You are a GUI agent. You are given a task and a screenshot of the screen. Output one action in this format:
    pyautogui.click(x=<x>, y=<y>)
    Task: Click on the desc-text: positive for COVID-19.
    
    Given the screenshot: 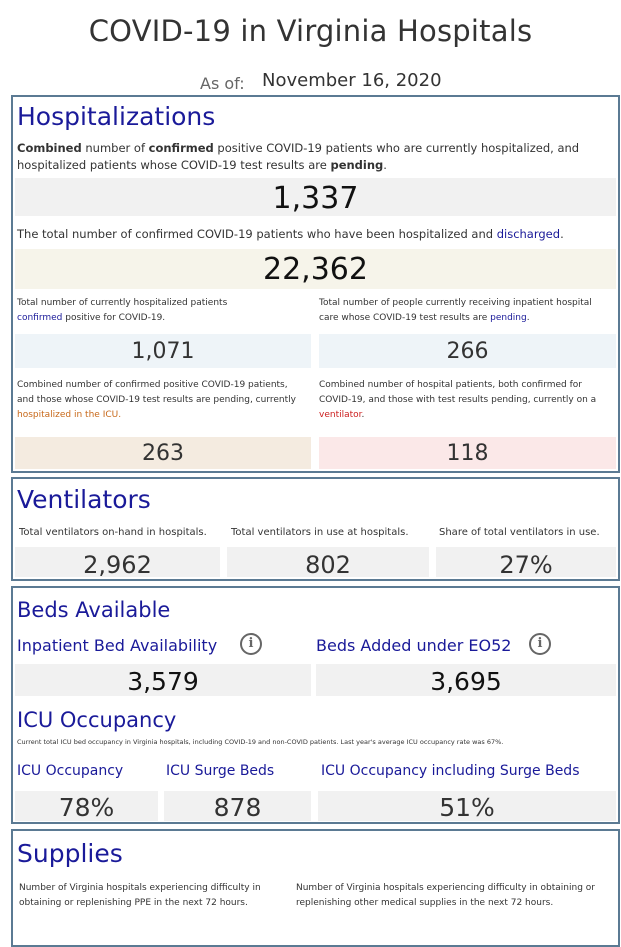 What is the action you would take?
    pyautogui.click(x=114, y=318)
    